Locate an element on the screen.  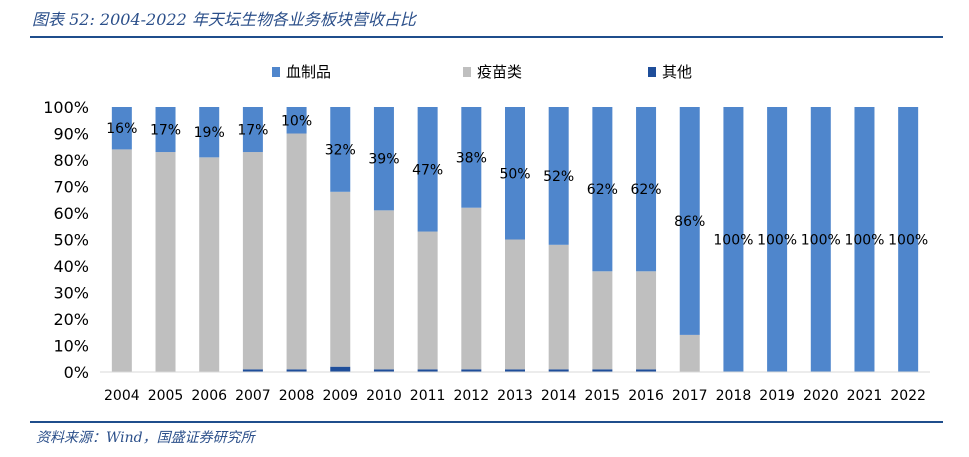
x-tick-label: 2009 is located at coordinates (340, 396).